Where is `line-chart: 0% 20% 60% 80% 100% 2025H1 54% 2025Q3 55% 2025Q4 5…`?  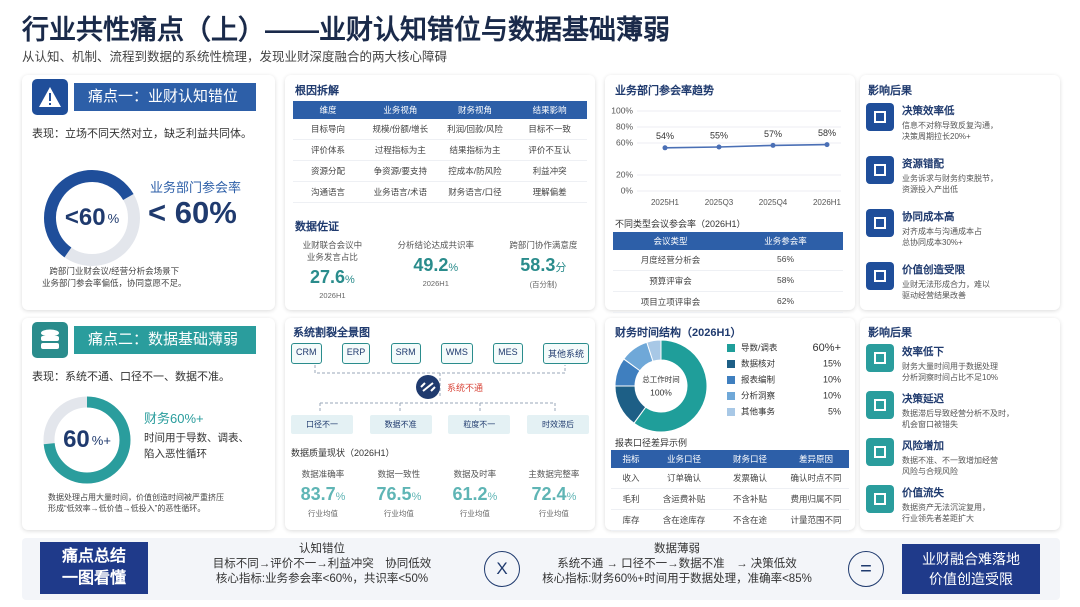
line-chart: 0% 20% 60% 80% 100% 2025H1 54% 2025Q3 55% 2025Q4 5… is located at coordinates (726, 156).